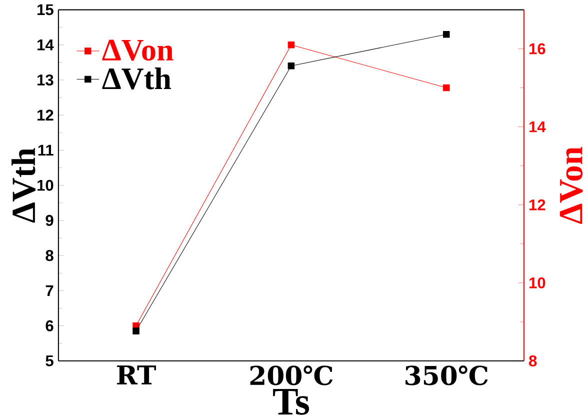  I want to click on legend-label: ΔVon, so click(138, 50).